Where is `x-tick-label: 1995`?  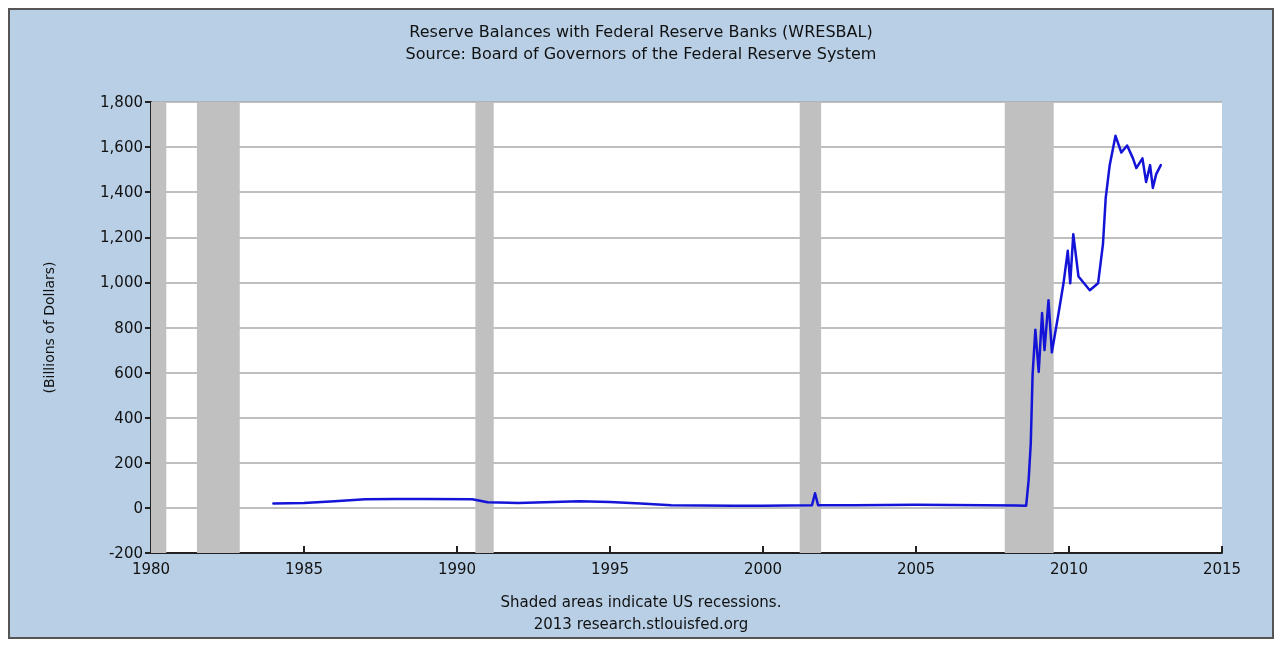 x-tick-label: 1995 is located at coordinates (610, 568).